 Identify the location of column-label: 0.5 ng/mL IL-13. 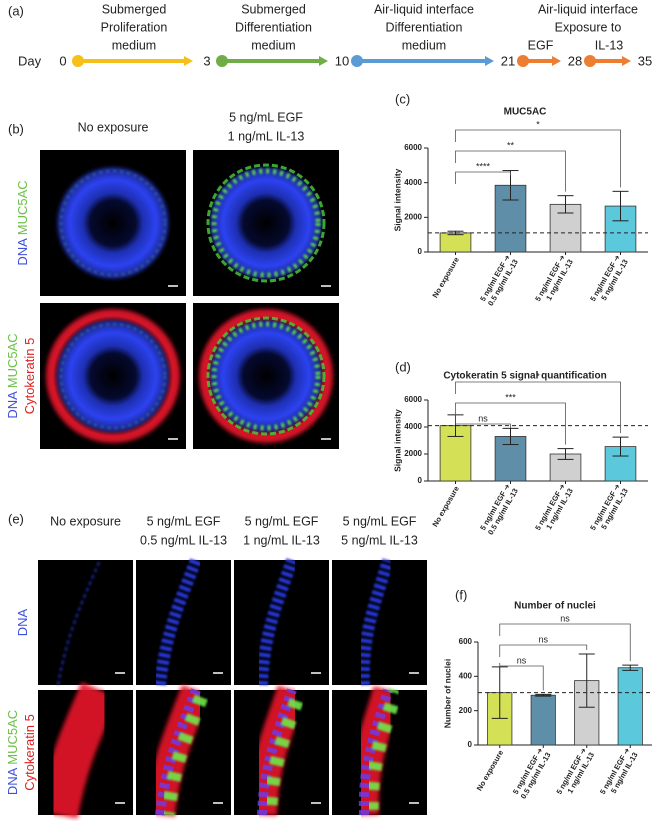
(183, 540).